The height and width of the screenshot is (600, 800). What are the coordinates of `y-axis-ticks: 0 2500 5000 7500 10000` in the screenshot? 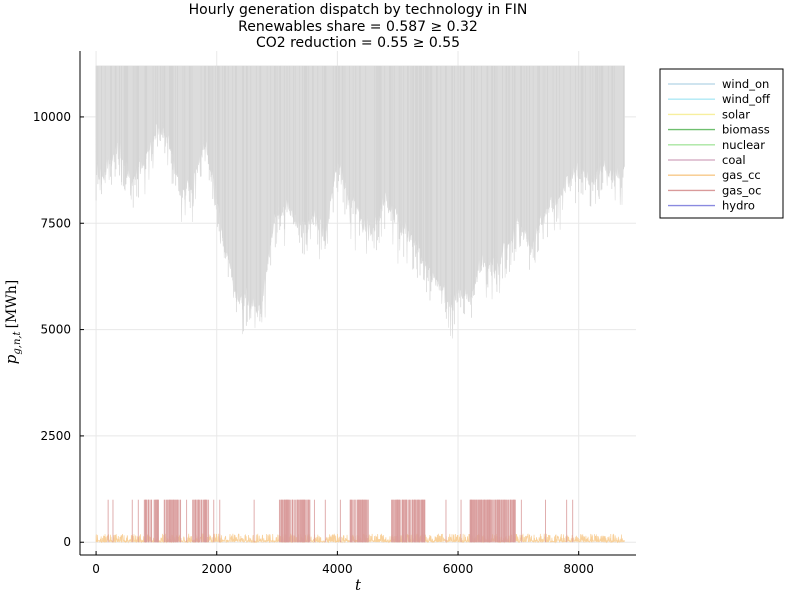 It's located at (58, 329).